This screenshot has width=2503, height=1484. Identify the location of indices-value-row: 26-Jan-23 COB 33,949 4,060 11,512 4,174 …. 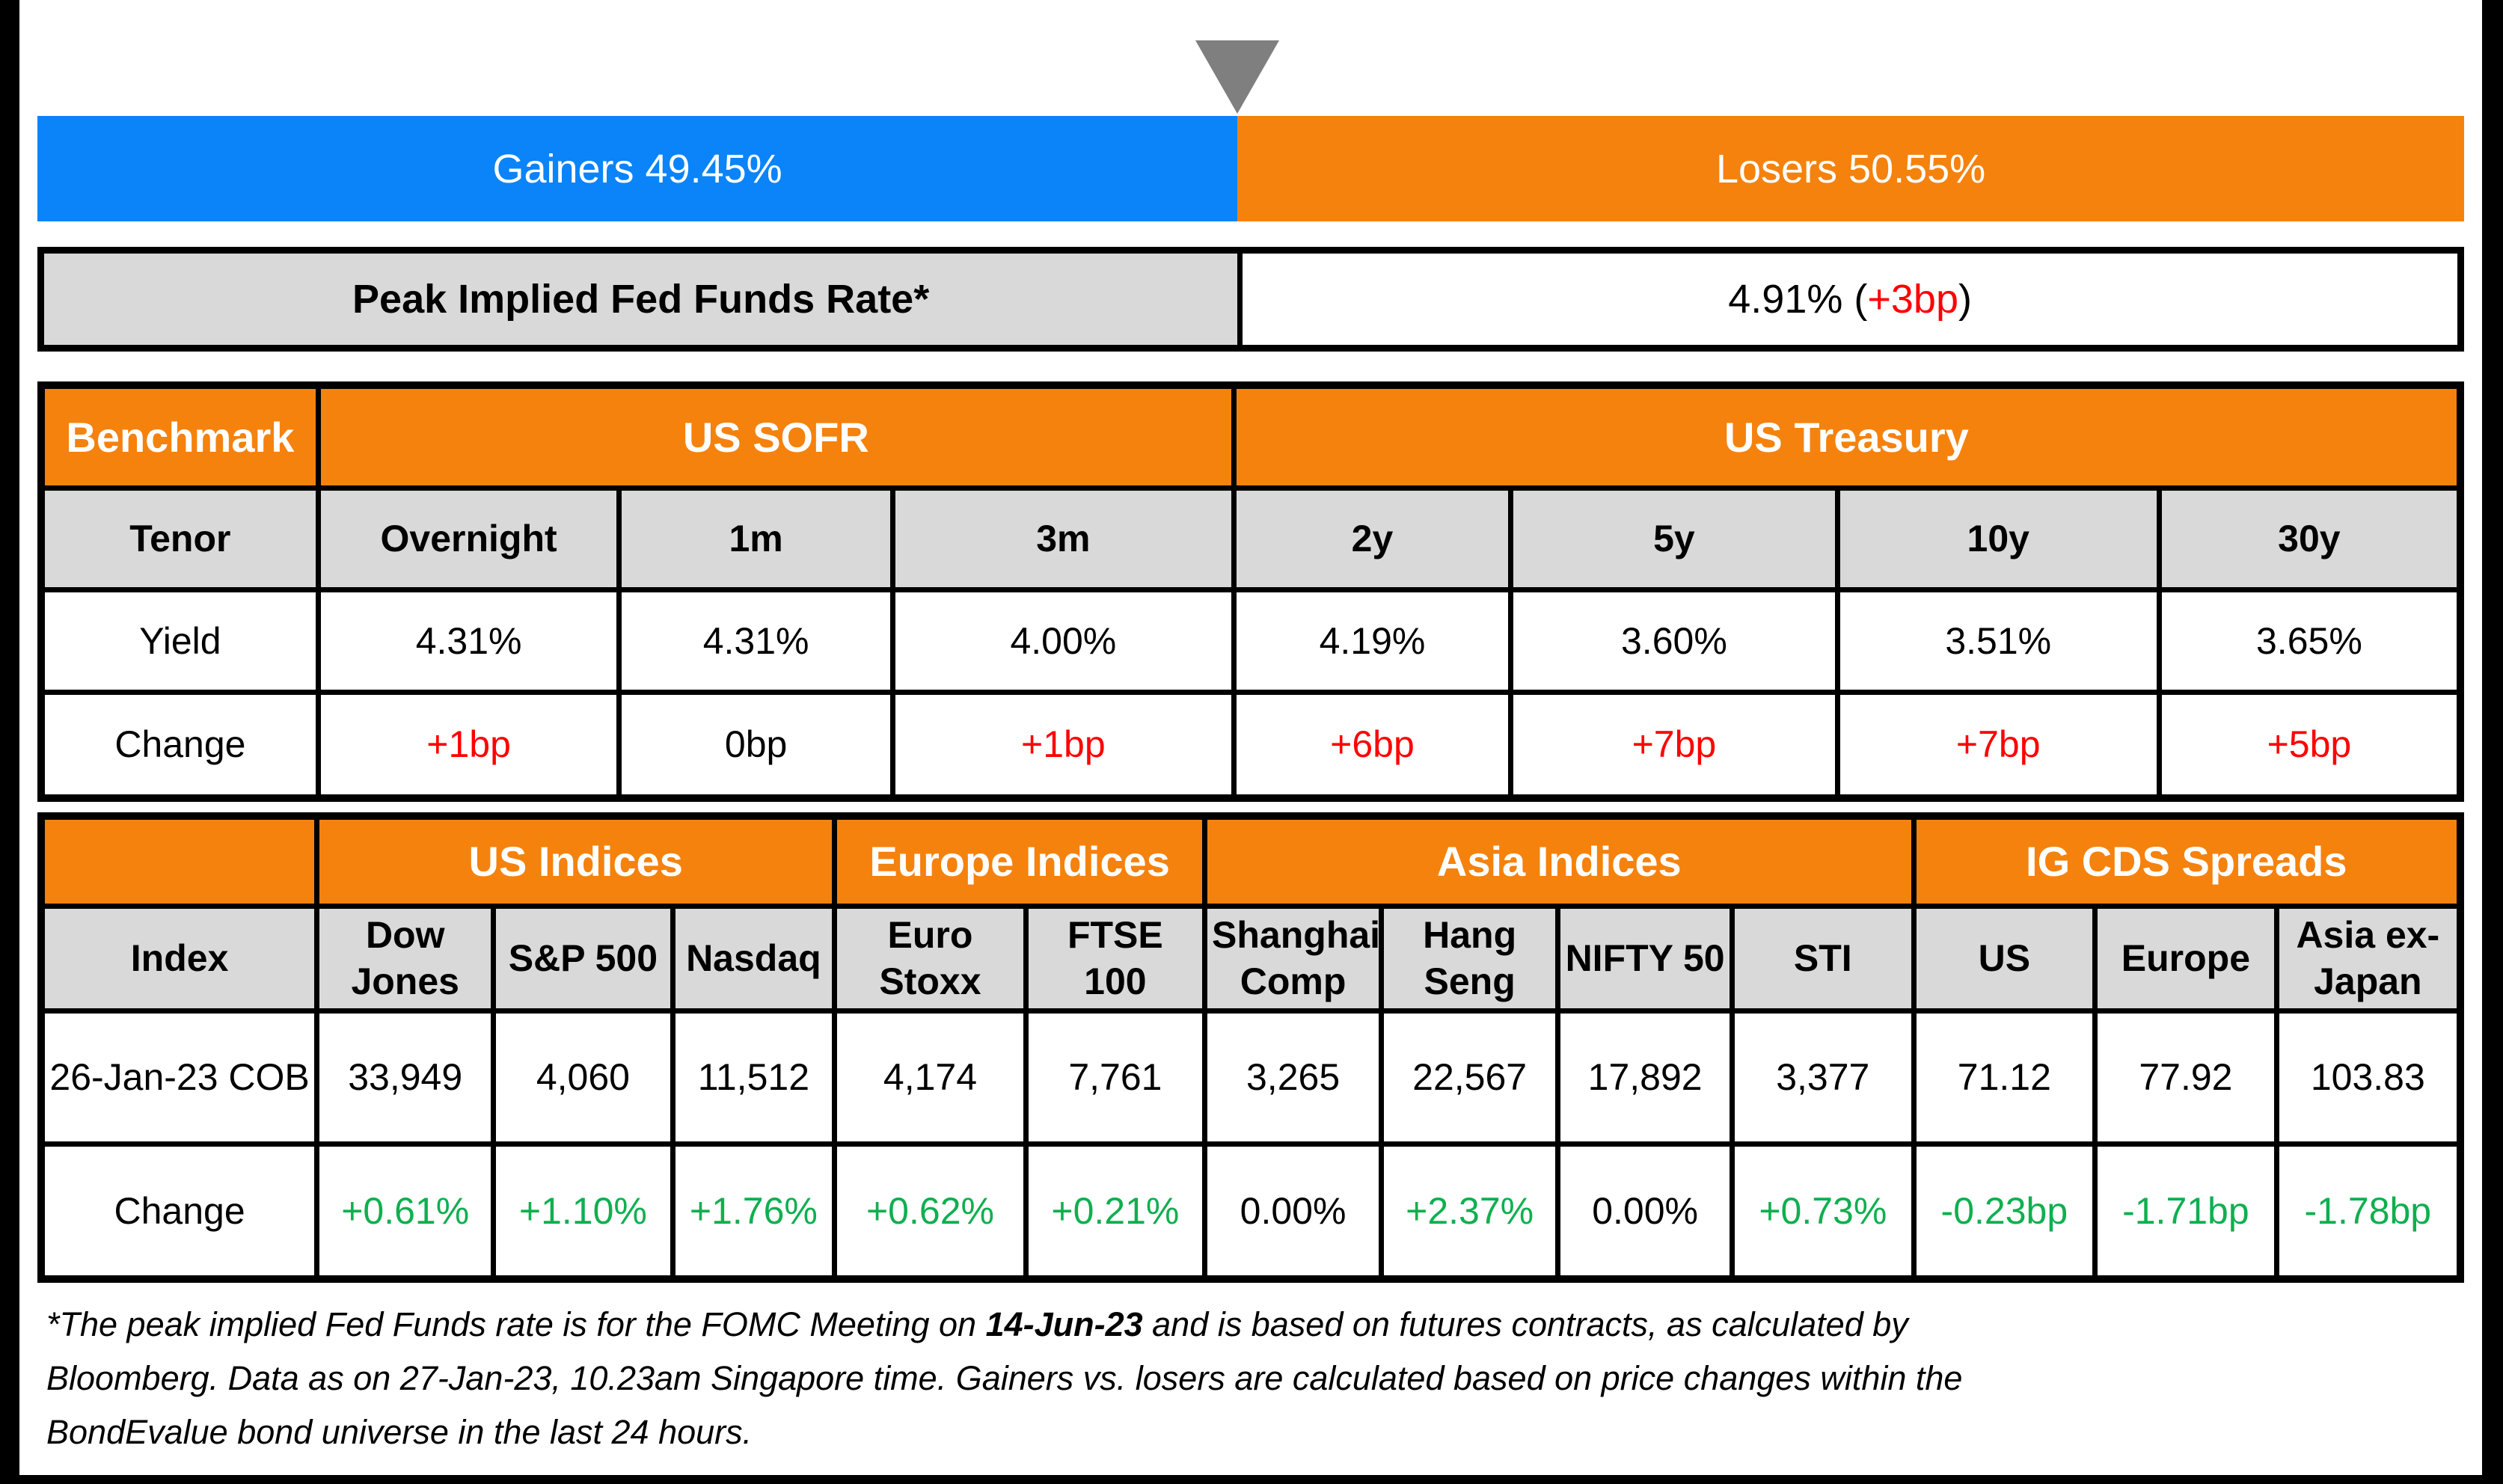
(1251, 1077).